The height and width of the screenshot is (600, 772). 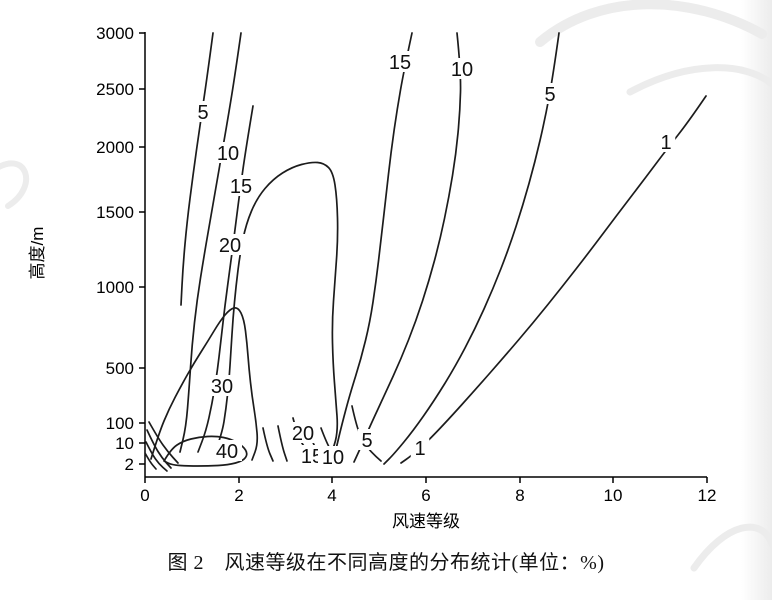 What do you see at coordinates (124, 443) in the screenshot?
I see `y-tick-label: 10` at bounding box center [124, 443].